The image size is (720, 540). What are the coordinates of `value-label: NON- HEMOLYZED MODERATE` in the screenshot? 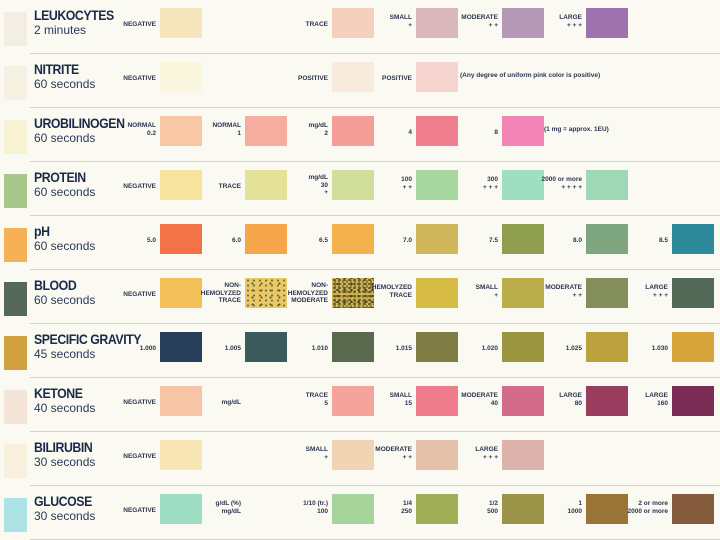 It's located at (307, 293).